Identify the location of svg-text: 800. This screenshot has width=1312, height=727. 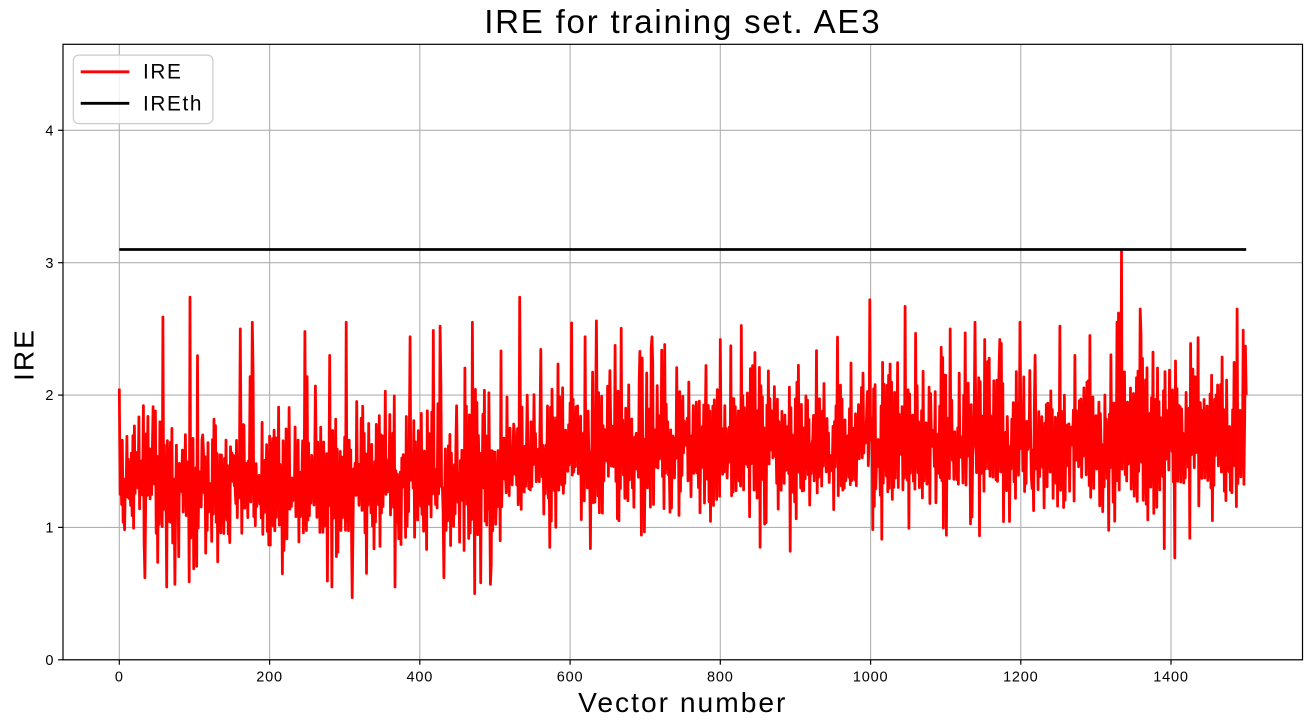
(720, 677).